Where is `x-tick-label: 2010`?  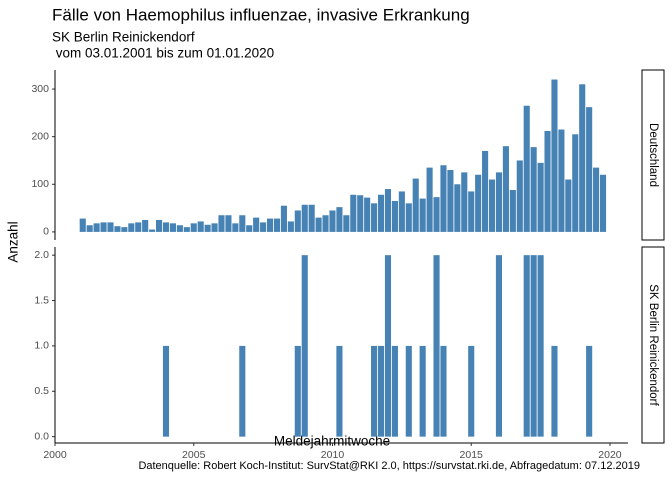
x-tick-label: 2010 is located at coordinates (333, 455).